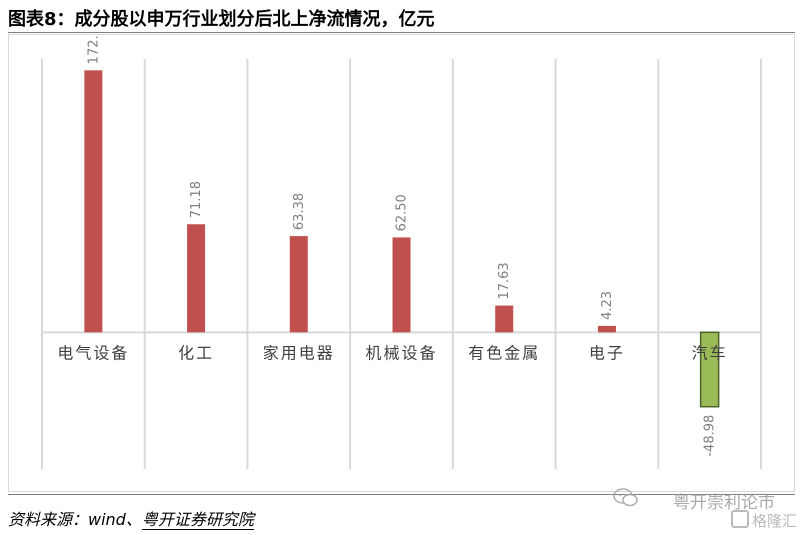 The height and width of the screenshot is (535, 805). What do you see at coordinates (401, 352) in the screenshot?
I see `category-label: 机械设备` at bounding box center [401, 352].